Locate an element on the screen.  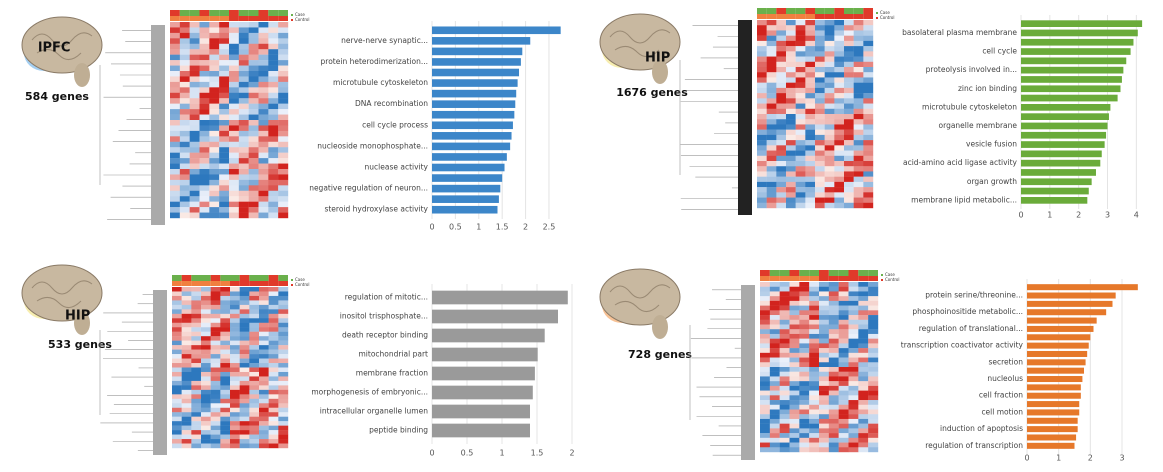
category-label: cell cycle process is located at coordinates (395, 124).